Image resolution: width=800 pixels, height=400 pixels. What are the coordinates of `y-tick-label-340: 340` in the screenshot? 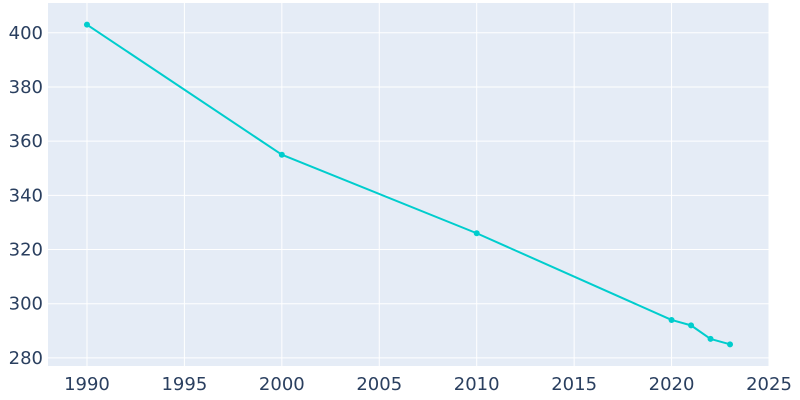 It's located at (26, 195).